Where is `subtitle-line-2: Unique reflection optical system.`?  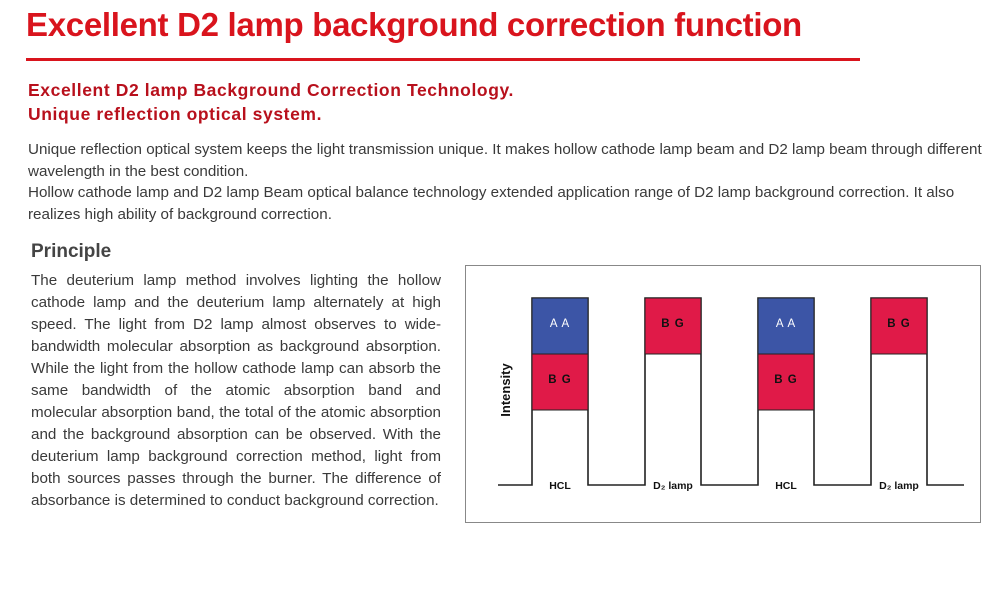 subtitle-line-2: Unique reflection optical system. is located at coordinates (175, 114).